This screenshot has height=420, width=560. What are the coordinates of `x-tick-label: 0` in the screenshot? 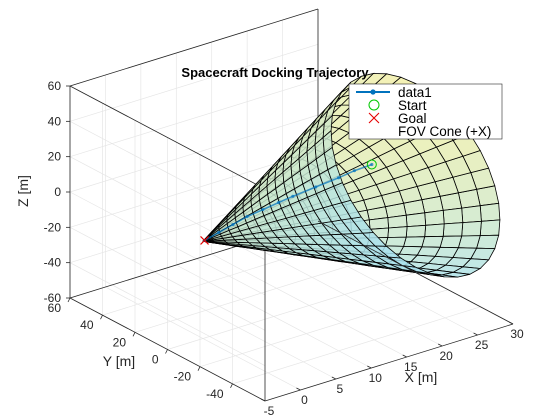 It's located at (304, 400).